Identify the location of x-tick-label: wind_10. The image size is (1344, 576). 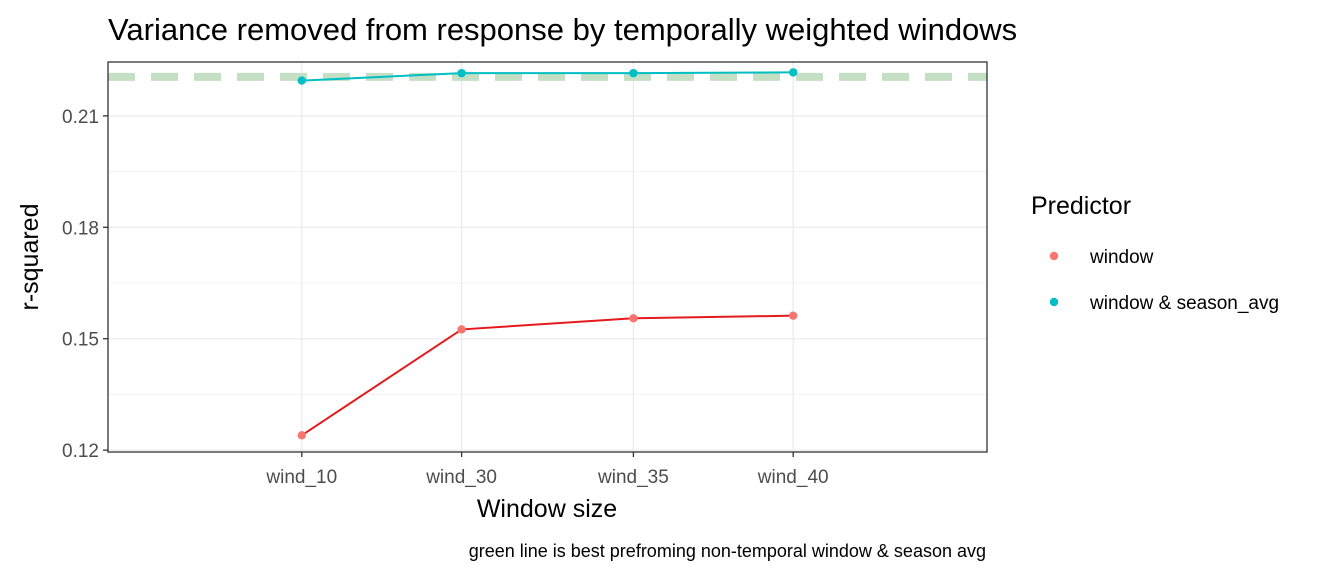
(301, 477).